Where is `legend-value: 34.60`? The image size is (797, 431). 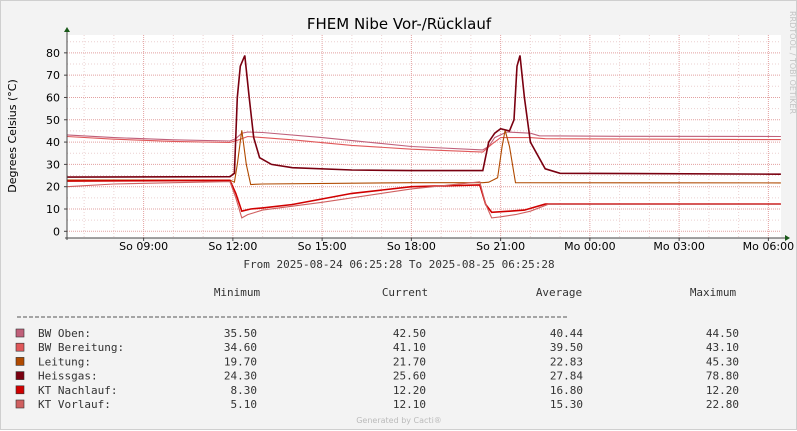
legend-value: 34.60 is located at coordinates (240, 347).